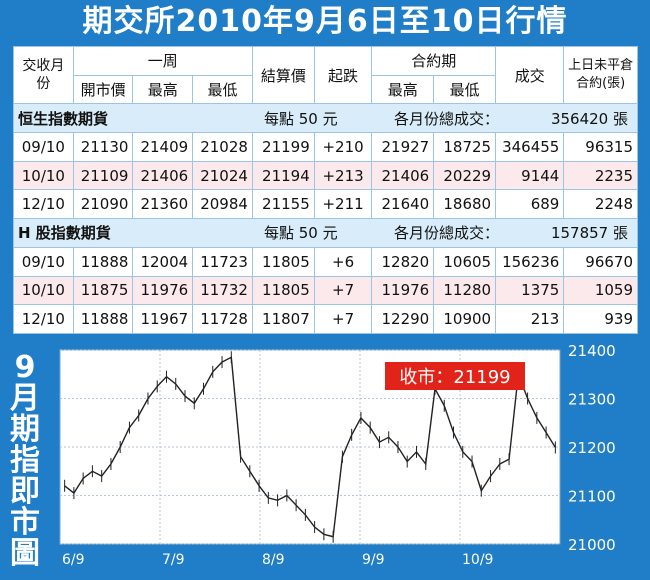  Describe the element at coordinates (592, 400) in the screenshot. I see `y-tick-label: 21300` at that location.